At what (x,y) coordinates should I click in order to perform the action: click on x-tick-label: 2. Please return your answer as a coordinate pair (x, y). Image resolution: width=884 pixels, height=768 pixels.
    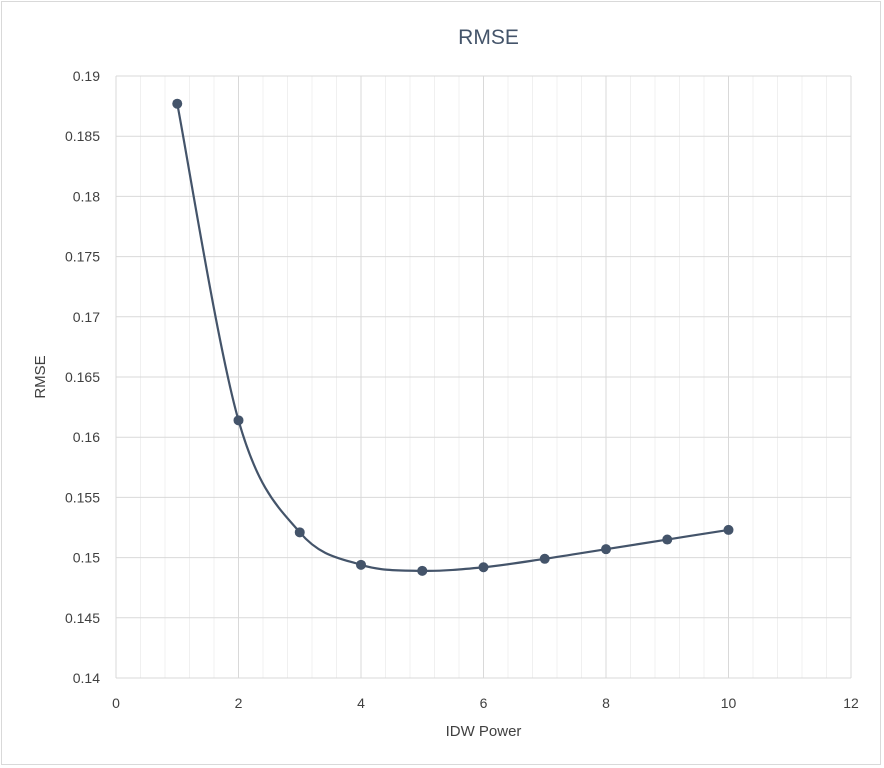
    Looking at the image, I should click on (239, 703).